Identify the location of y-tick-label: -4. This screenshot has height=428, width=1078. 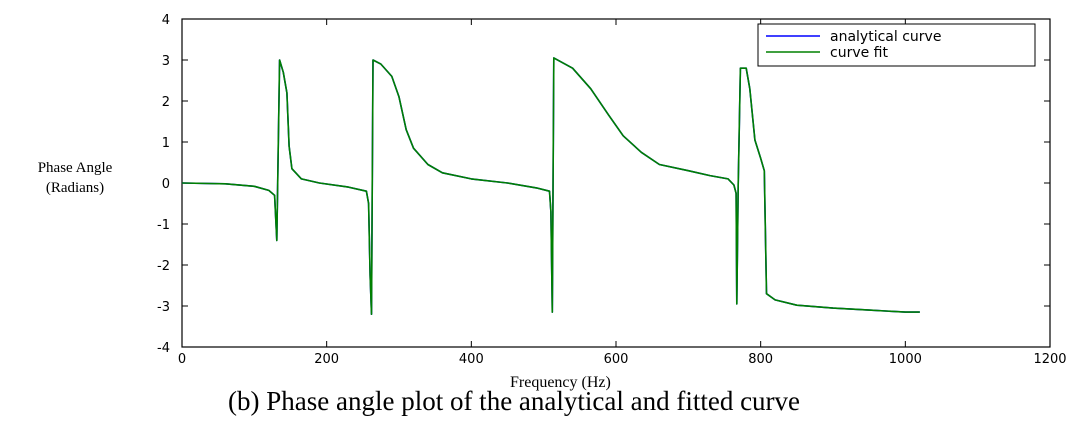
(163, 348).